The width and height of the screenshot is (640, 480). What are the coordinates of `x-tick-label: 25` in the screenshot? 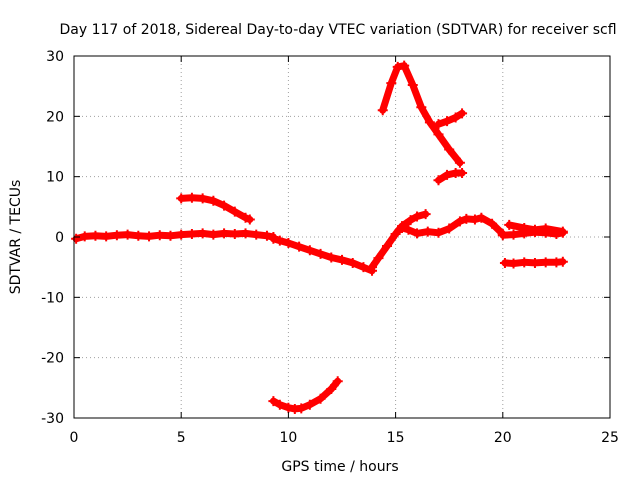 It's located at (610, 438).